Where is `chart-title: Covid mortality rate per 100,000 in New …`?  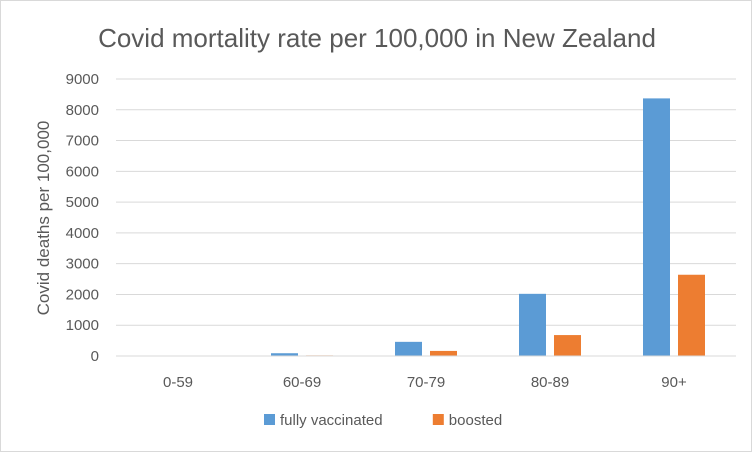
chart-title: Covid mortality rate per 100,000 in New … is located at coordinates (377, 38).